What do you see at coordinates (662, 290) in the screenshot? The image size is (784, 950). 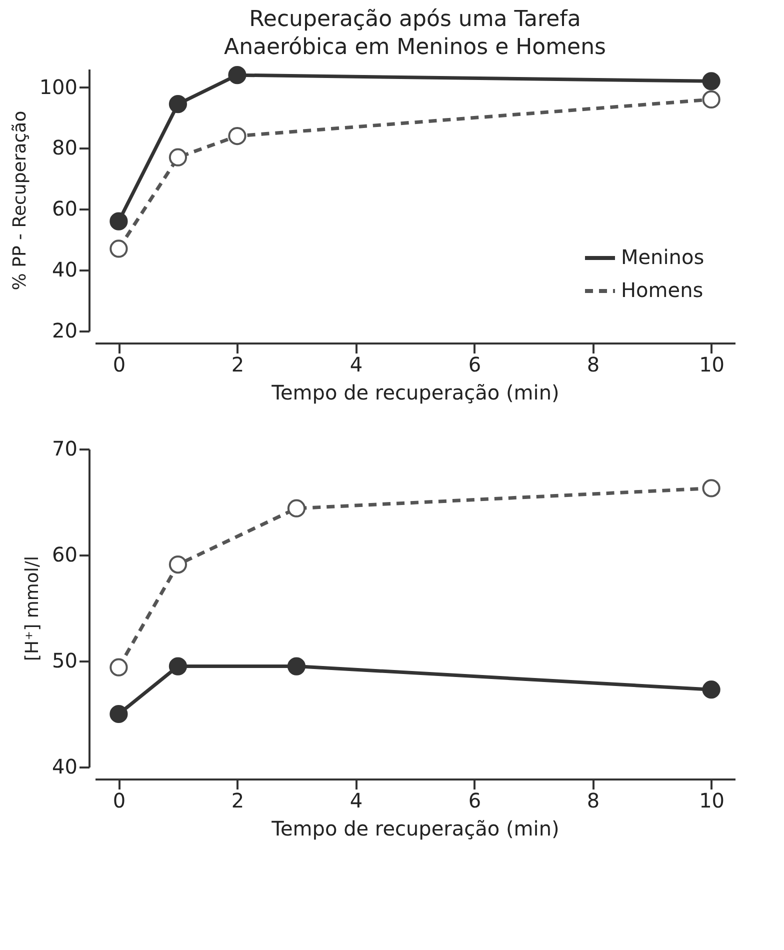 I see `legend-label: Homens` at bounding box center [662, 290].